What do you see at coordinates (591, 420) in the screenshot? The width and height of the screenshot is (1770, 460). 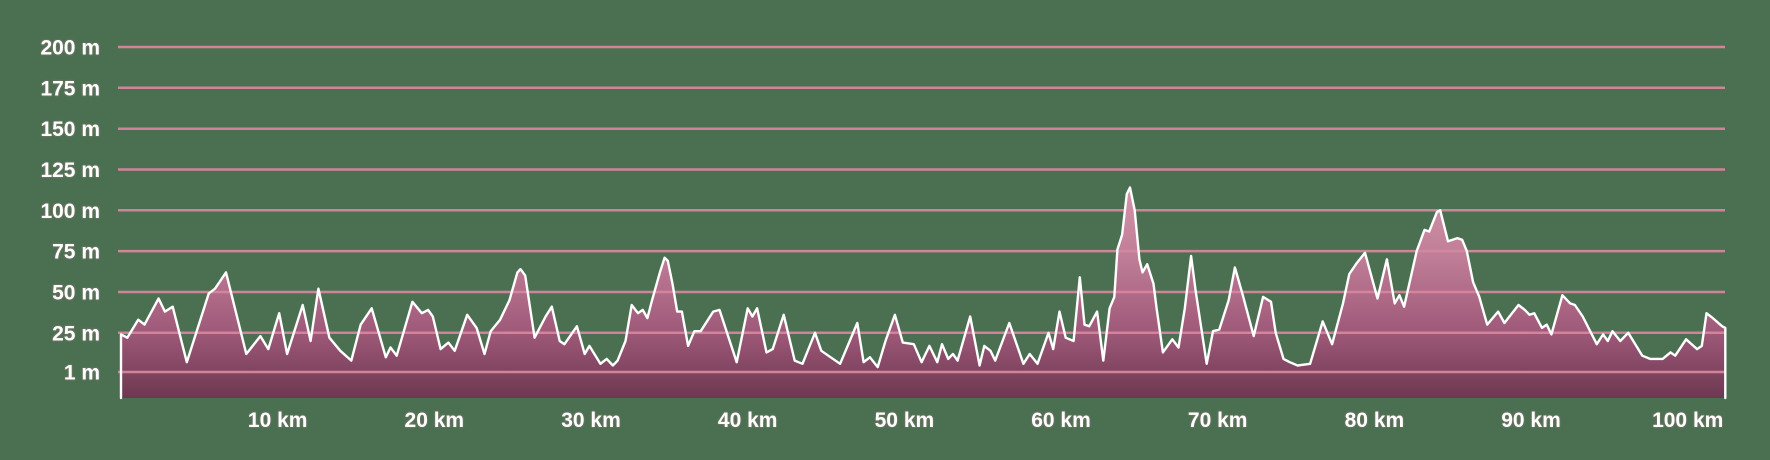 I see `x-axis-label-30km: 30 km` at bounding box center [591, 420].